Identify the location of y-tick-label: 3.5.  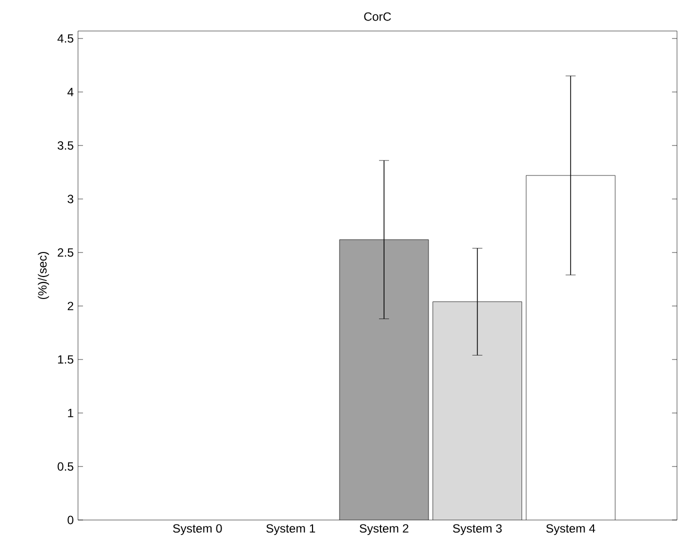
(66, 145).